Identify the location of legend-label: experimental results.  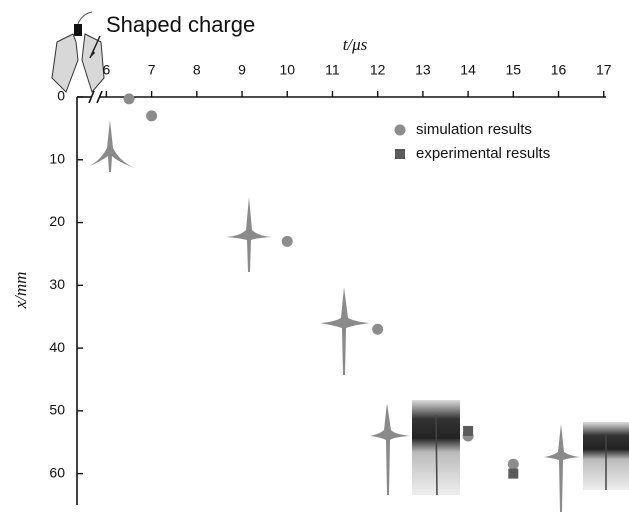
(483, 153).